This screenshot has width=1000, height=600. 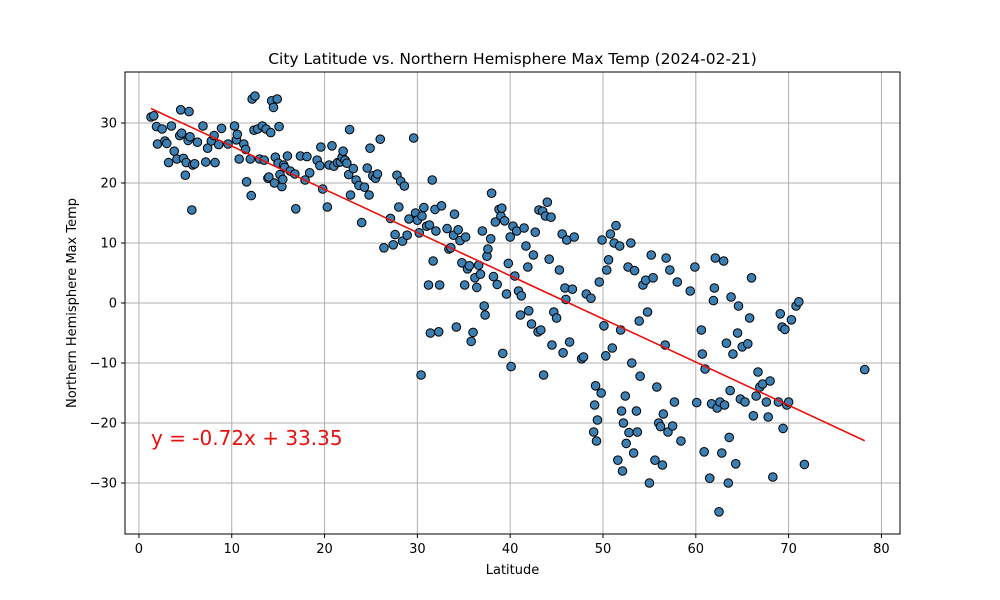 I want to click on y-tick-label: −30, so click(x=103, y=484).